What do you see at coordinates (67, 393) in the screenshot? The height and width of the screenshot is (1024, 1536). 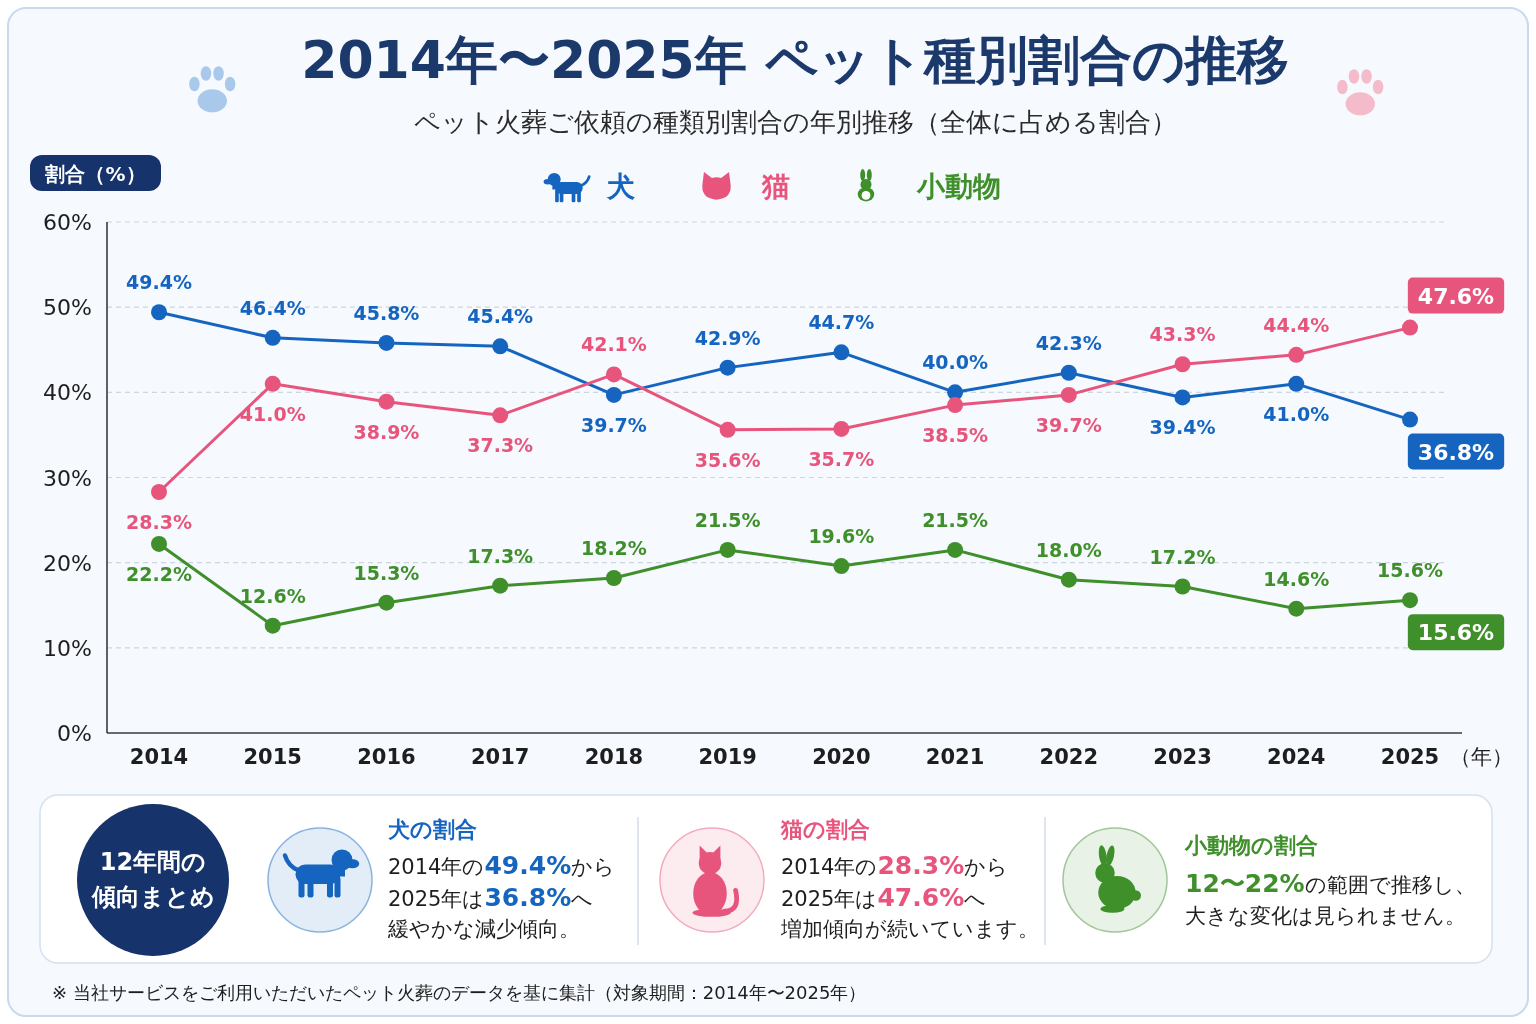 I see `y-tick-label: 40%` at bounding box center [67, 393].